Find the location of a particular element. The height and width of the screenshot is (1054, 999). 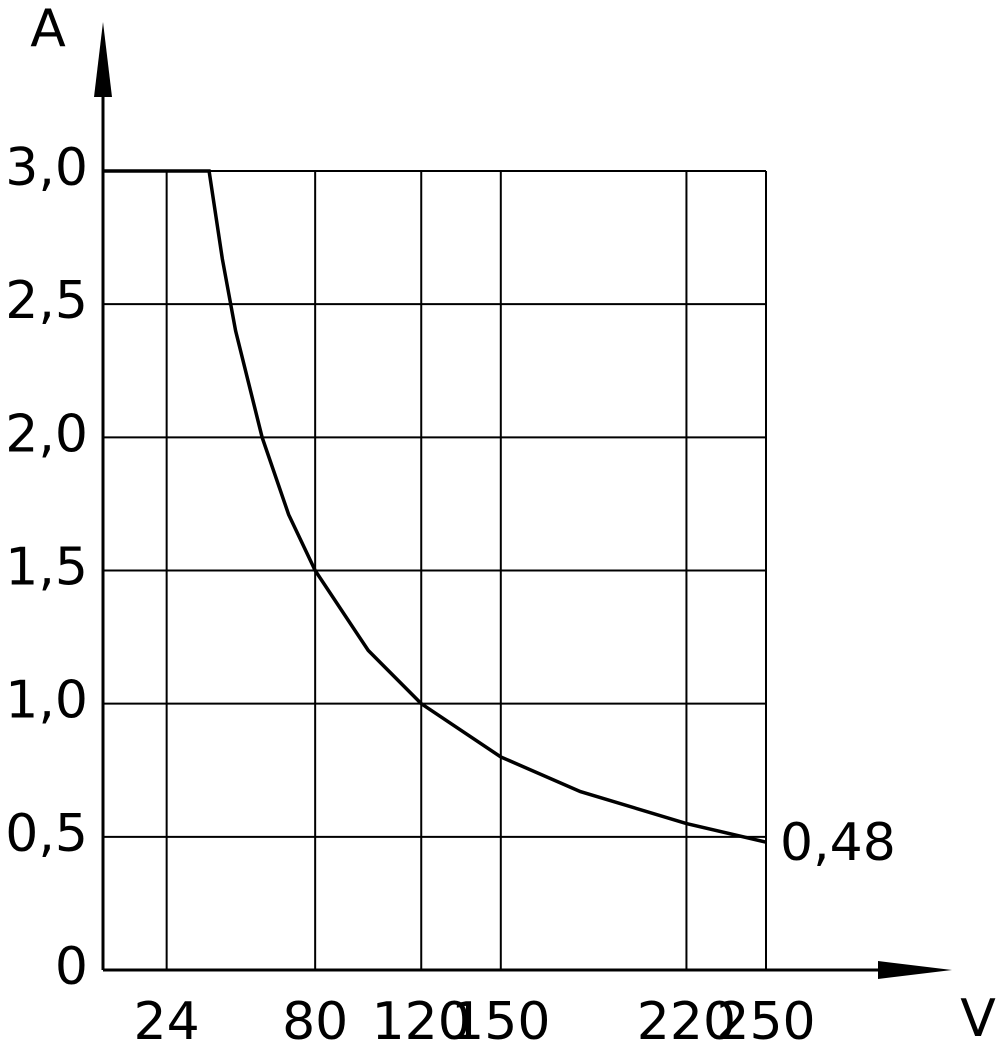

y-tick-label: 2,5 is located at coordinates (46, 301).